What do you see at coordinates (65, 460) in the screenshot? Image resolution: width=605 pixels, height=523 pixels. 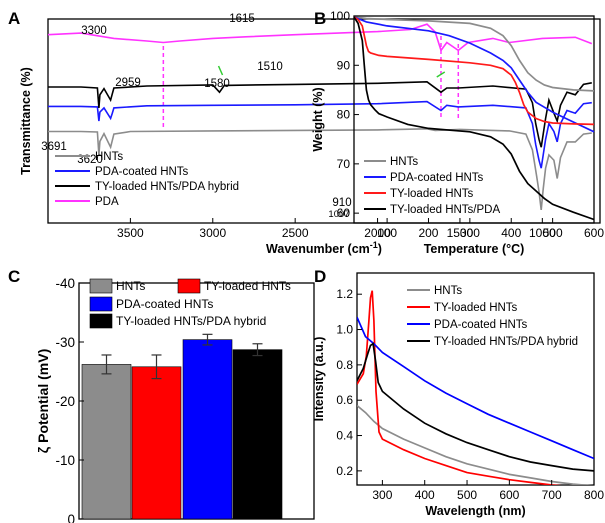 I see `y-tick-label-c-1: -10` at bounding box center [65, 460].